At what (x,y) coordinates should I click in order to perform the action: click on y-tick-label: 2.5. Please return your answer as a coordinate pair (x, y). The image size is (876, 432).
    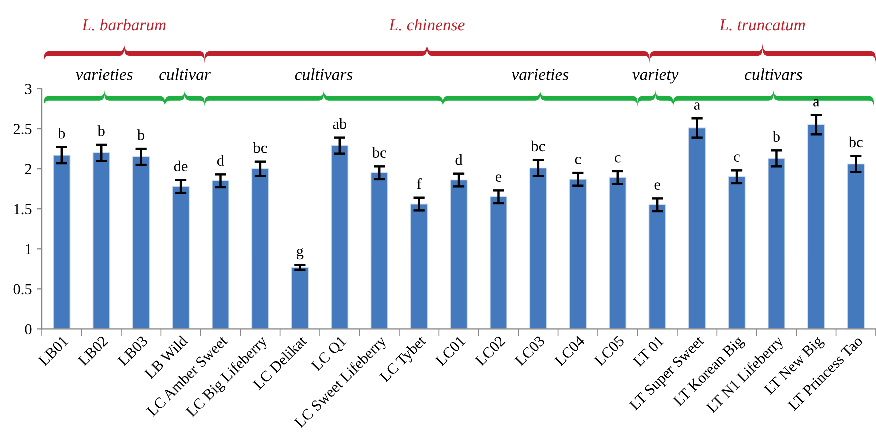
    Looking at the image, I should click on (23, 129).